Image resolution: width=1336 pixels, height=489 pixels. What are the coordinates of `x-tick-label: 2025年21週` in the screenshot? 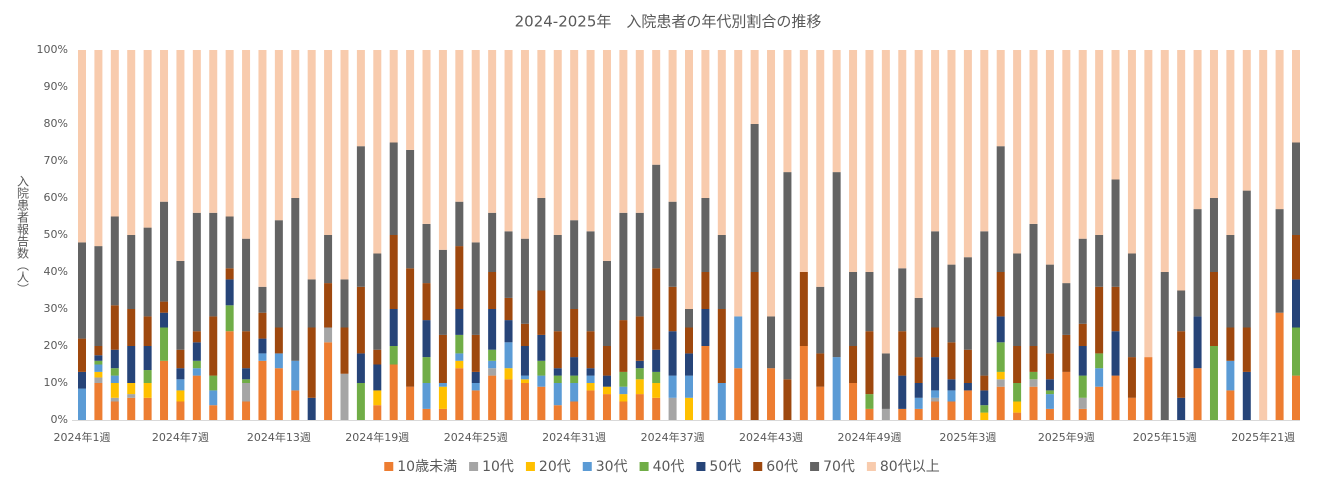 It's located at (1263, 437).